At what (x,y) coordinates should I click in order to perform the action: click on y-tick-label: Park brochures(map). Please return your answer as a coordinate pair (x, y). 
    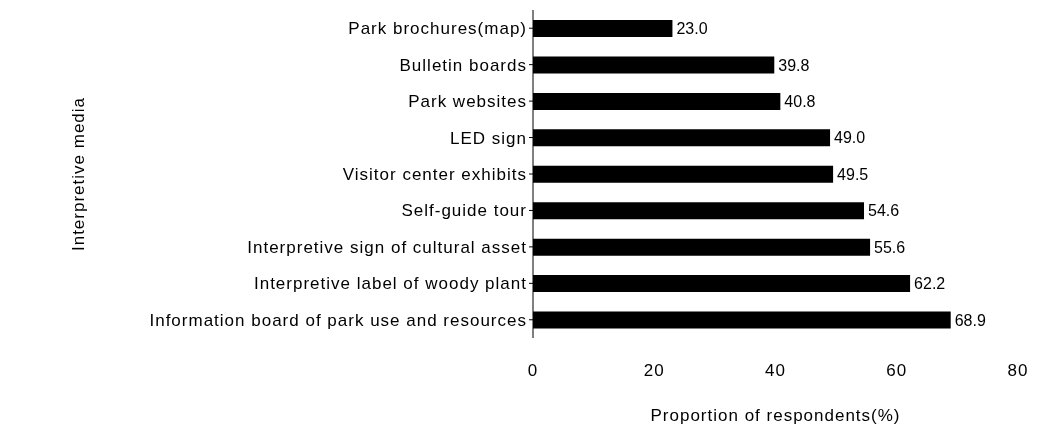
    Looking at the image, I should click on (437, 29).